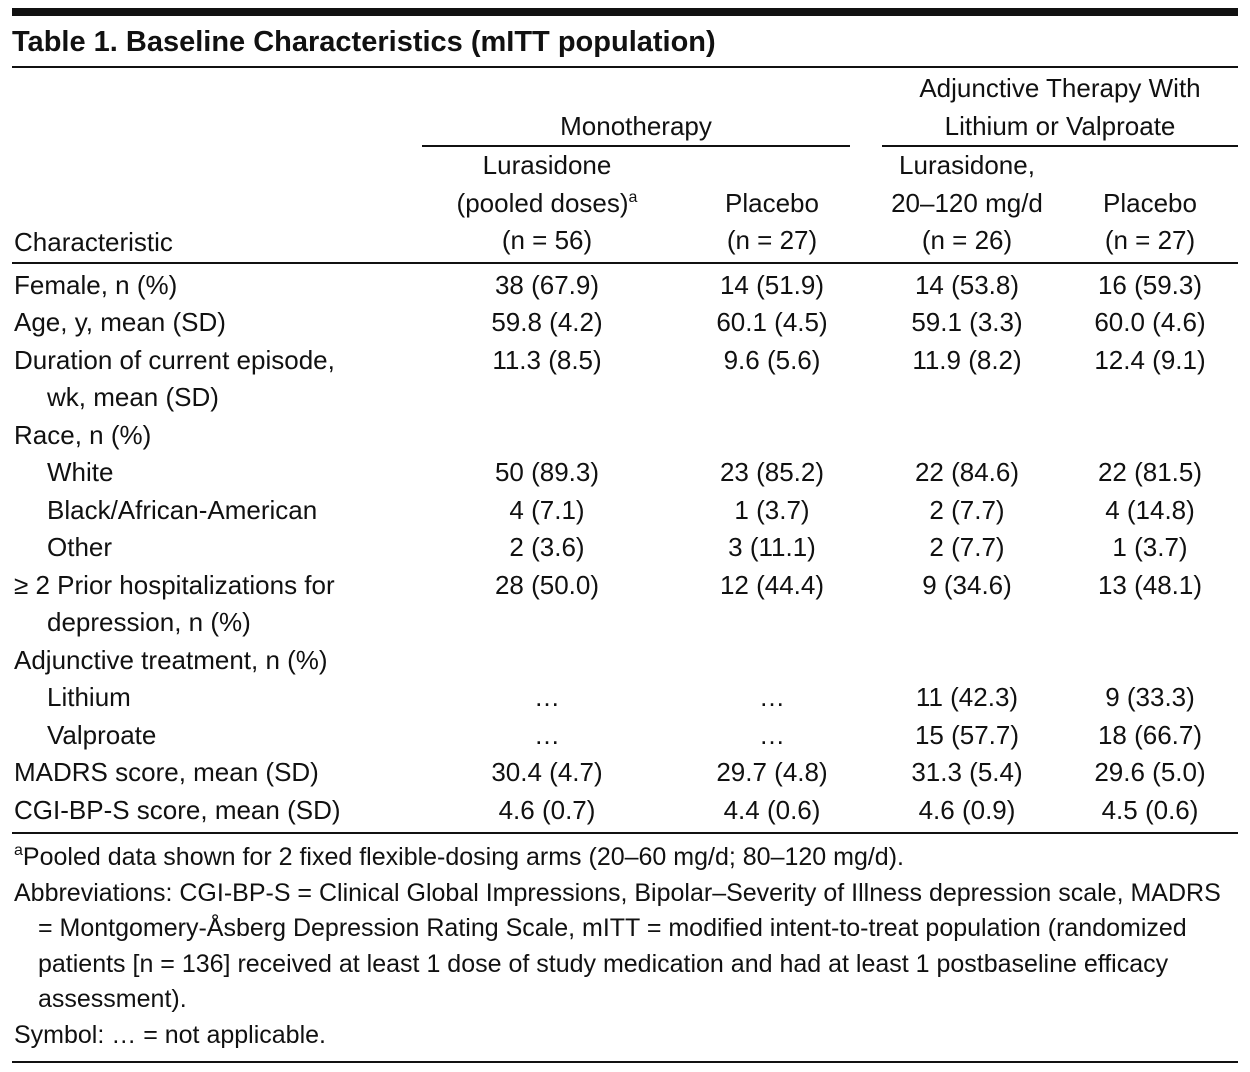 The image size is (1250, 1072). I want to click on bottom-rule, so click(625, 1062).